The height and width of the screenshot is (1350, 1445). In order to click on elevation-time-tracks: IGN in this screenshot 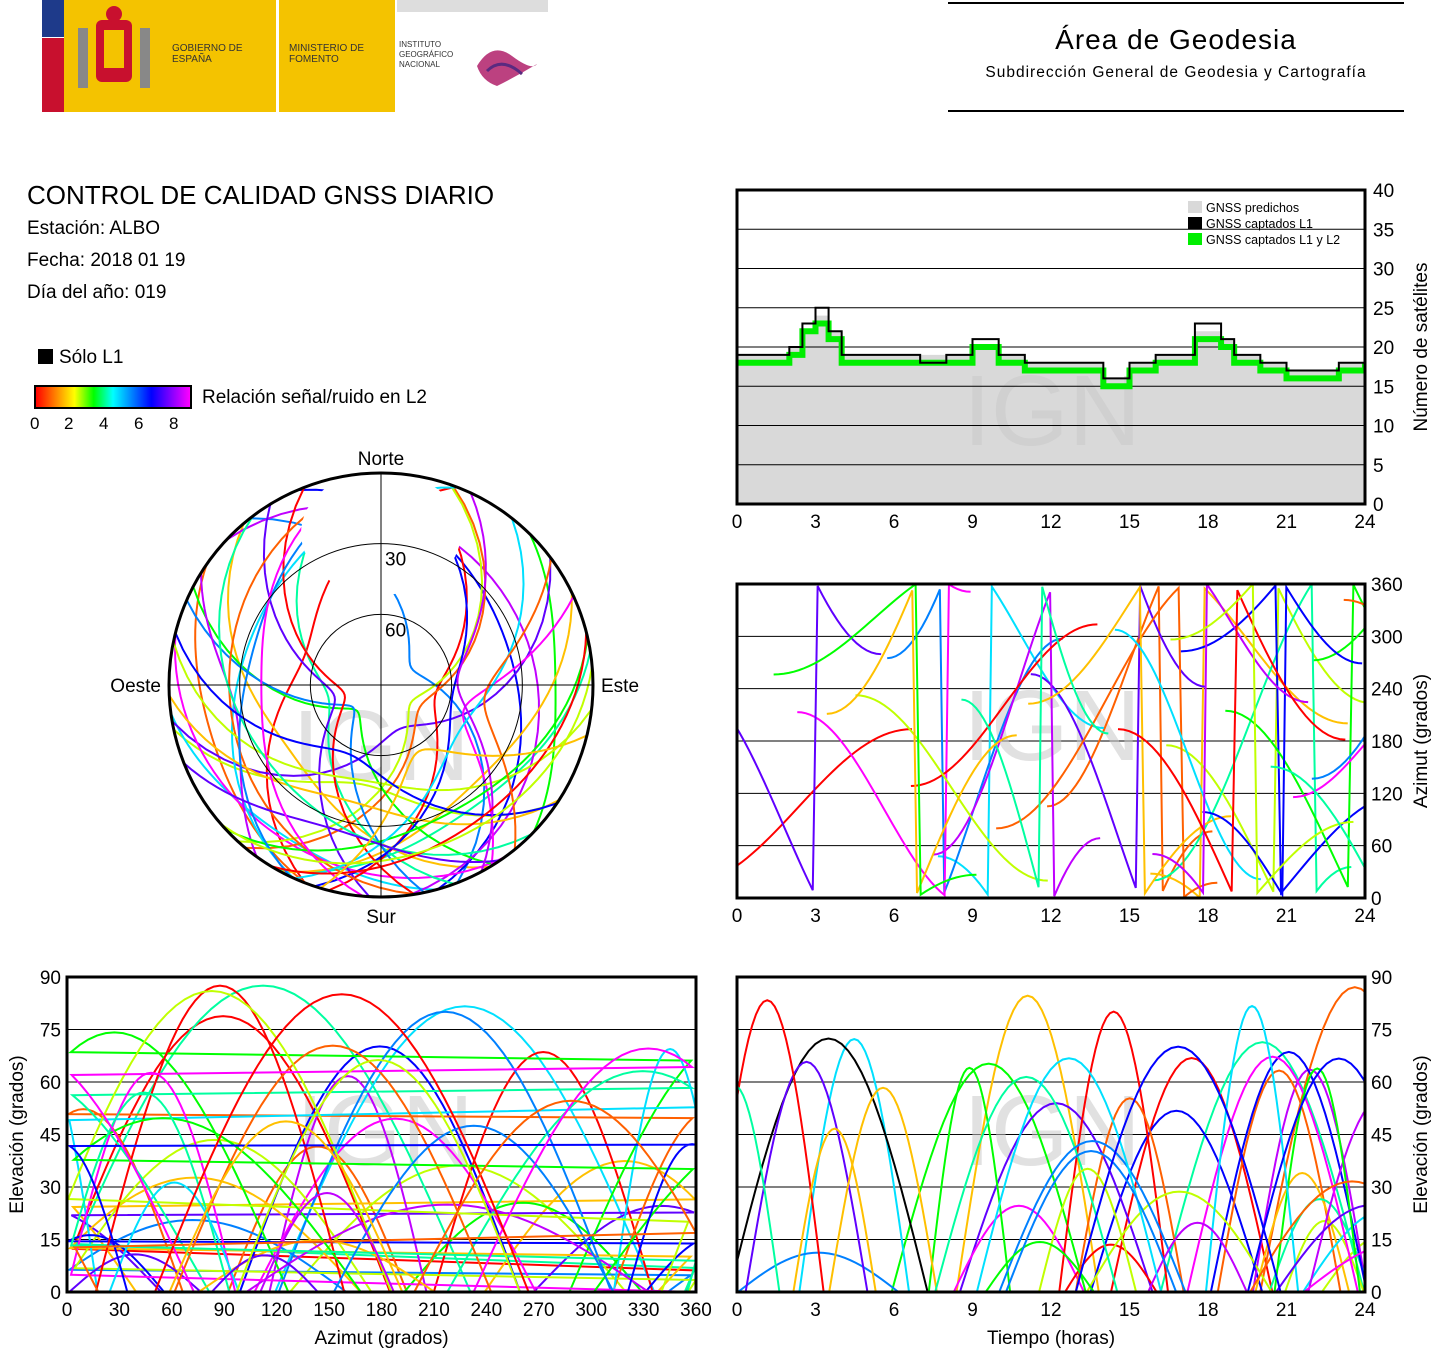, I will do `click(1051, 1139)`.